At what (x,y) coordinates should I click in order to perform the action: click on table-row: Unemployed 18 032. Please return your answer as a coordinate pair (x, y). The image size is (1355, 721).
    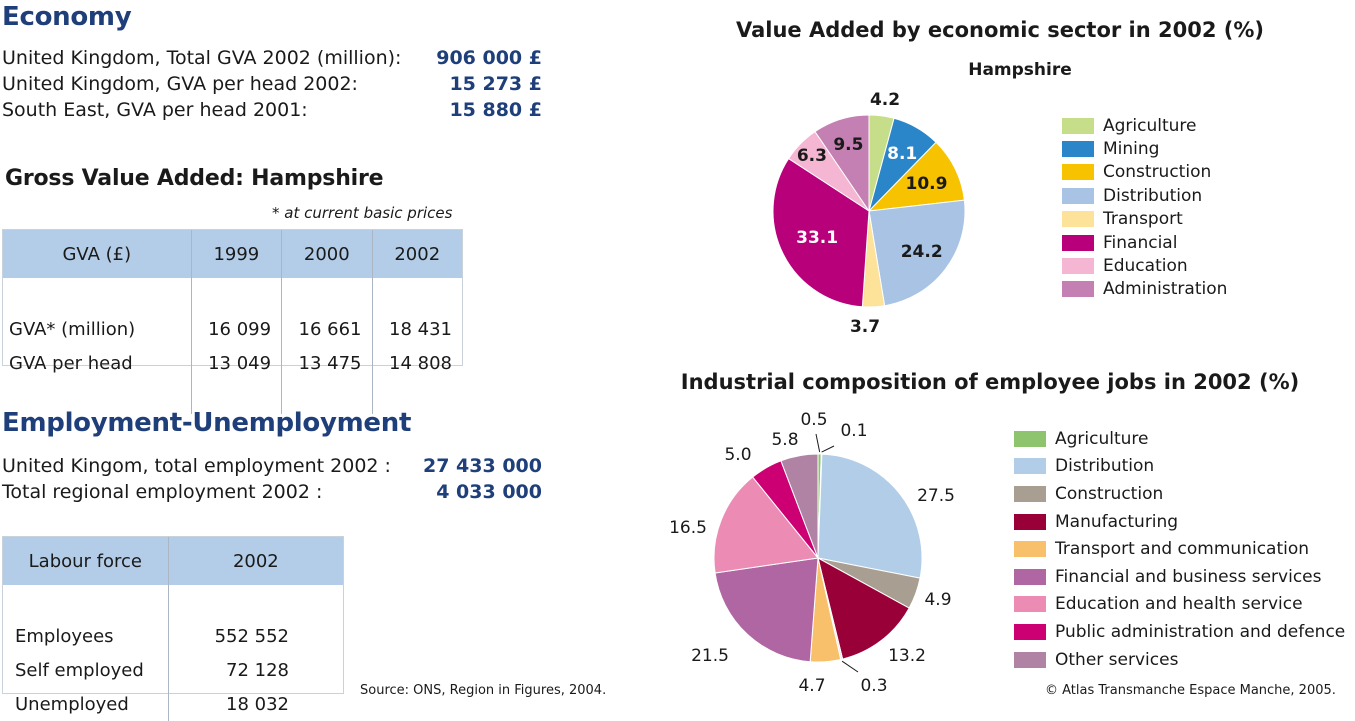
    Looking at the image, I should click on (173, 704).